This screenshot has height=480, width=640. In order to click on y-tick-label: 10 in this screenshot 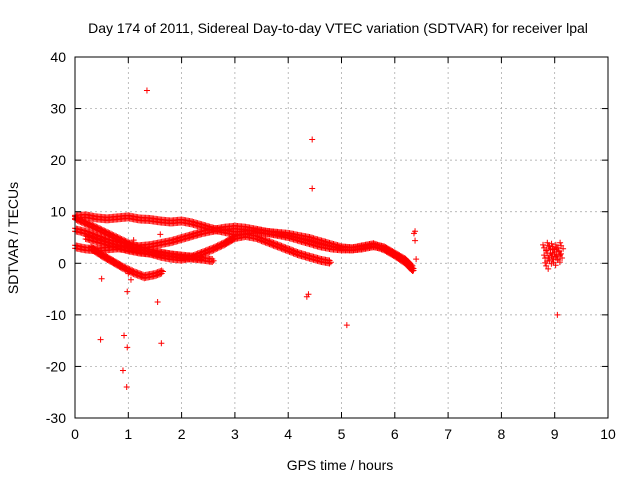, I will do `click(58, 212)`.